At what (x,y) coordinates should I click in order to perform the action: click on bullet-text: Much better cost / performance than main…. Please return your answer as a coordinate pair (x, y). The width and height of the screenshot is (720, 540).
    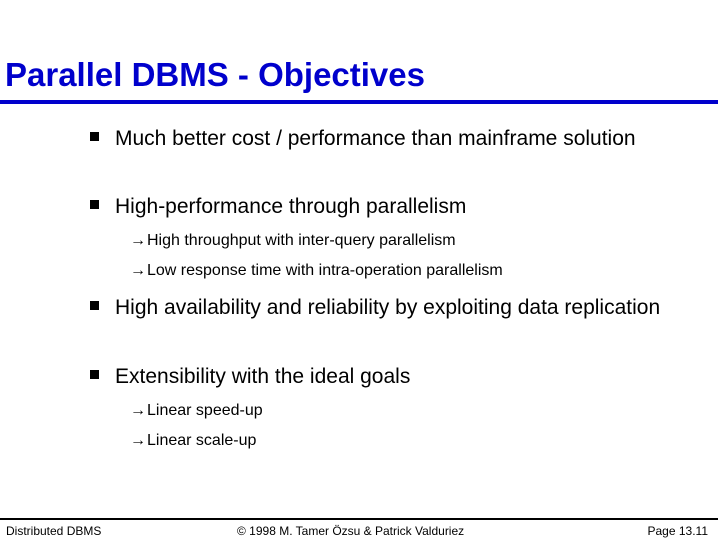
    Looking at the image, I should click on (375, 138).